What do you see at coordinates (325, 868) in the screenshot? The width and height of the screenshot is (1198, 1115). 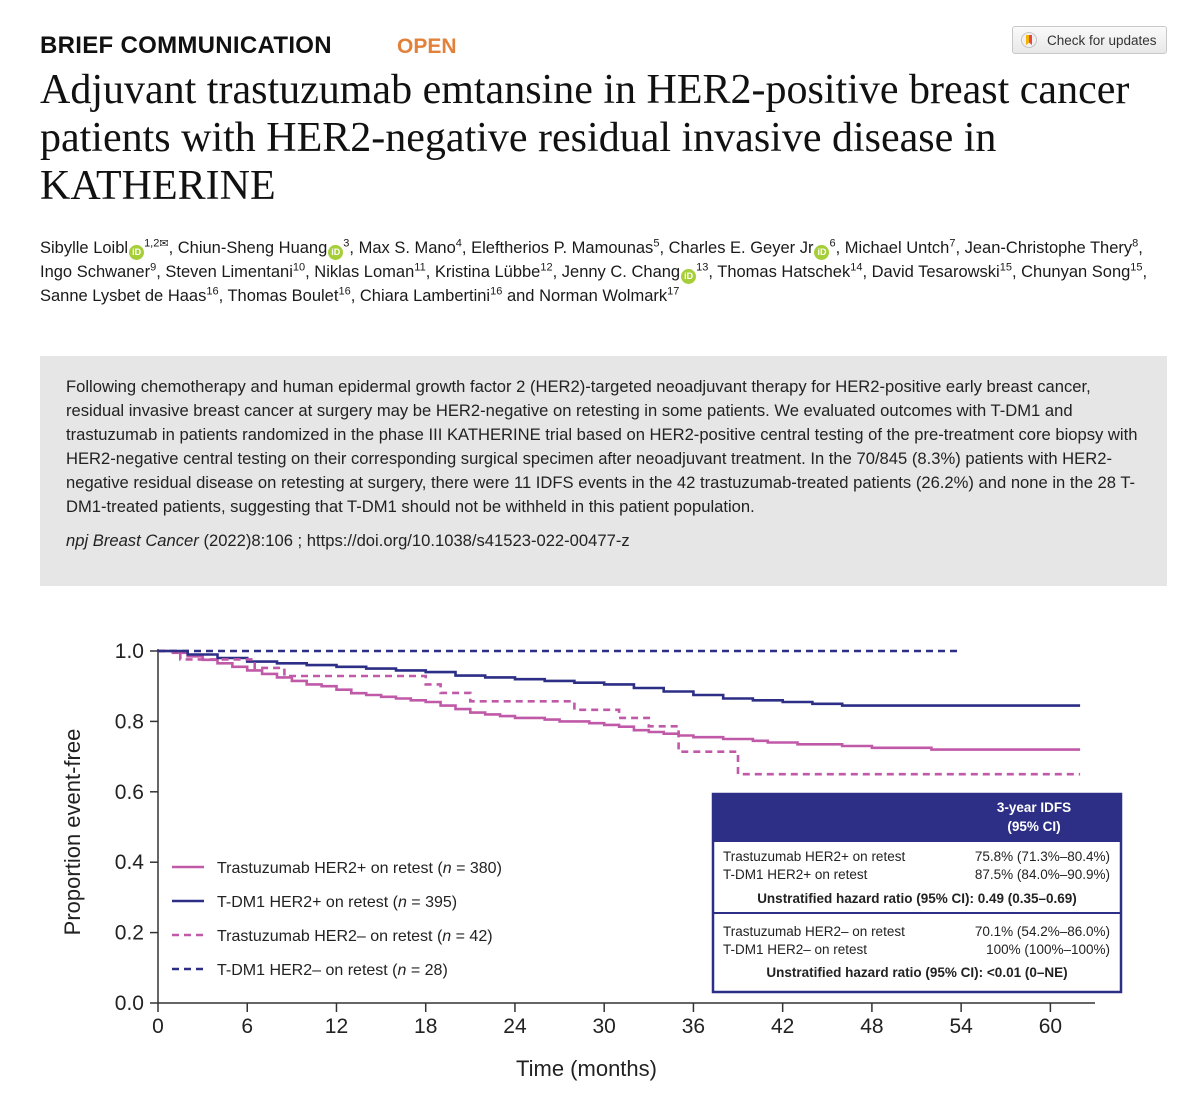 I see `legend-series-name: Trastuzumab HER2+ on retest` at bounding box center [325, 868].